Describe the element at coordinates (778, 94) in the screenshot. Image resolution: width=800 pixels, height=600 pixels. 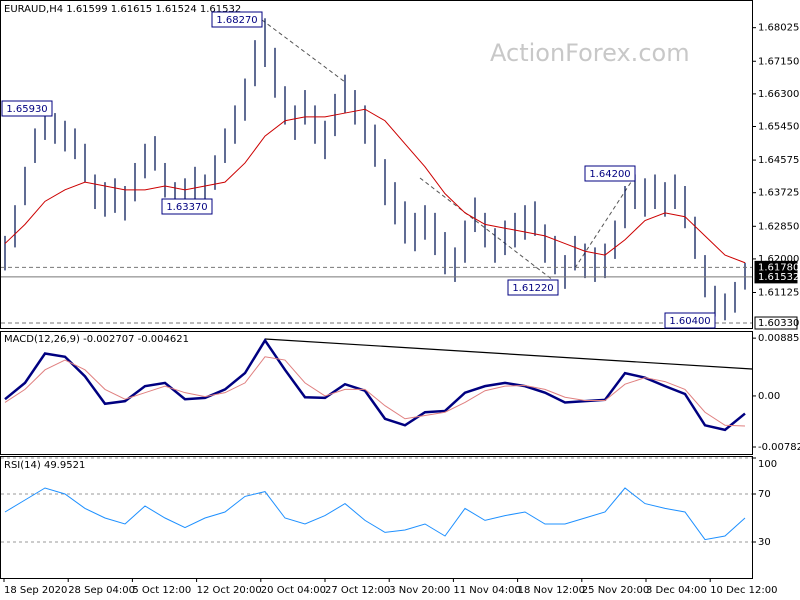
I see `y-tick-label: 1.66300` at that location.